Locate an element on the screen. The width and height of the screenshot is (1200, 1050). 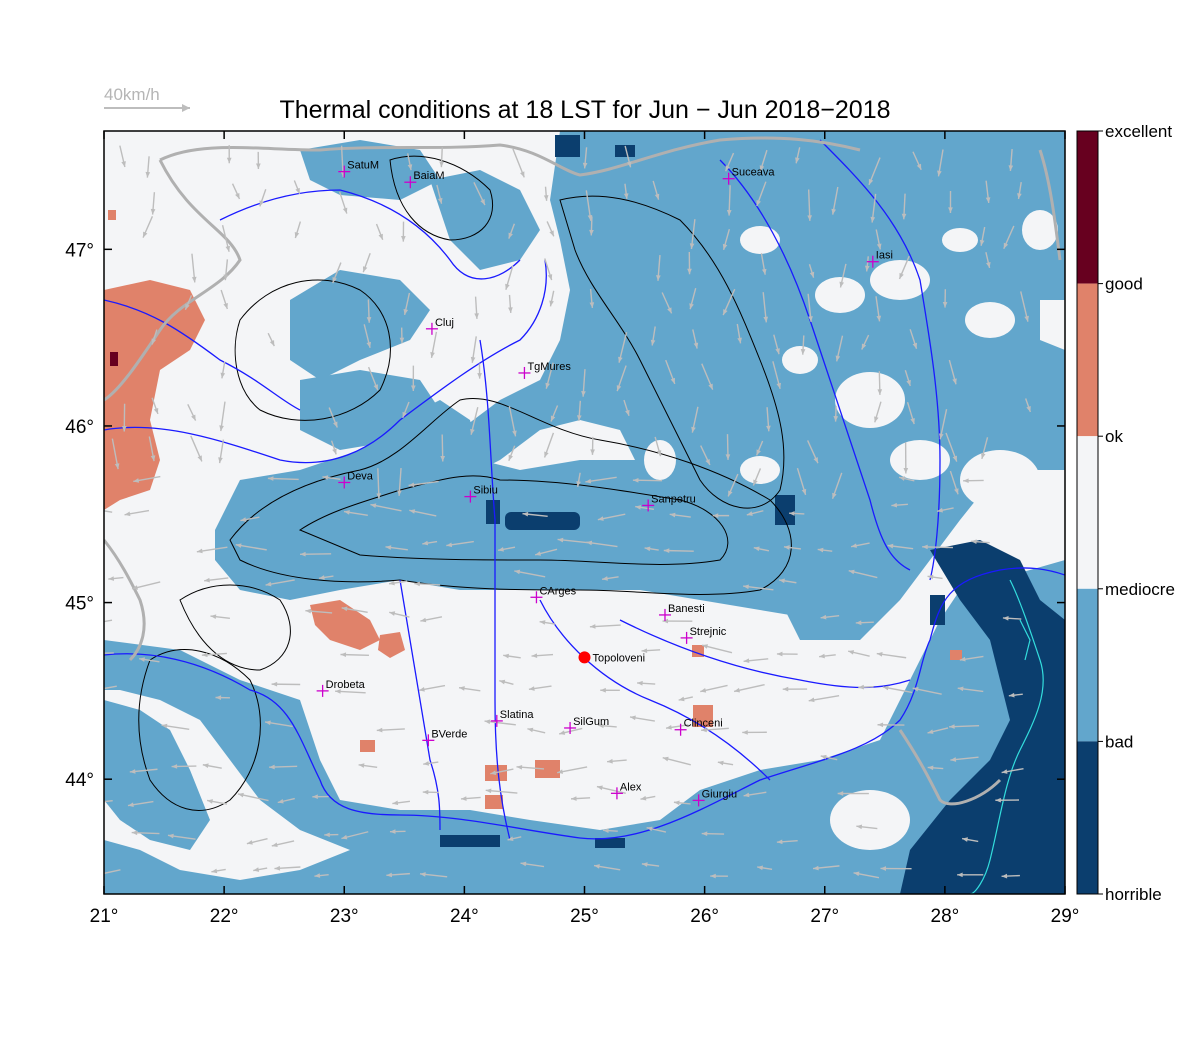
colorbar-segment-ok is located at coordinates (1087, 512).